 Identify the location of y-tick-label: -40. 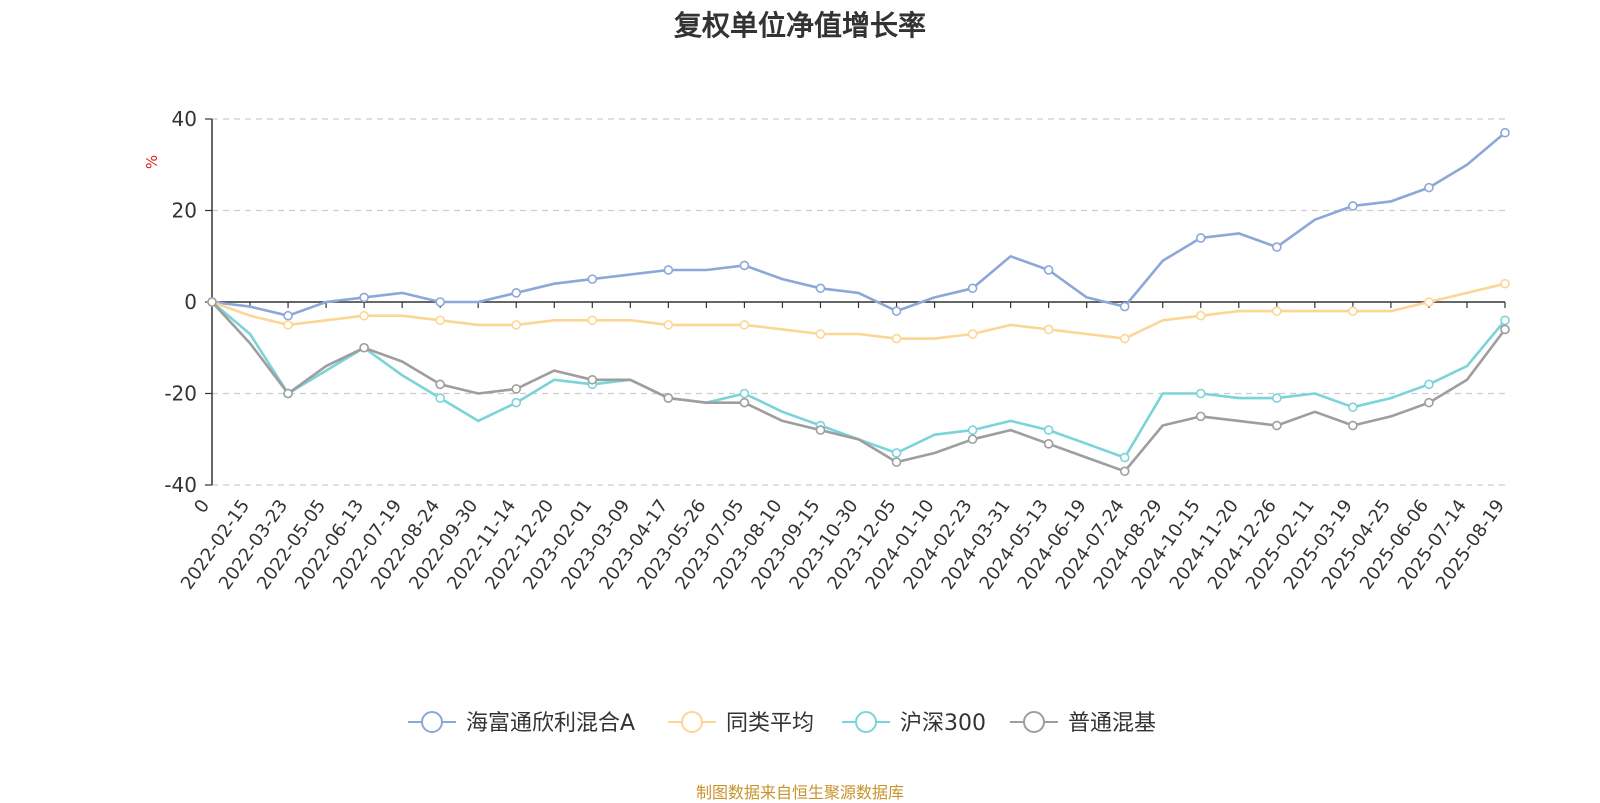
(180, 485).